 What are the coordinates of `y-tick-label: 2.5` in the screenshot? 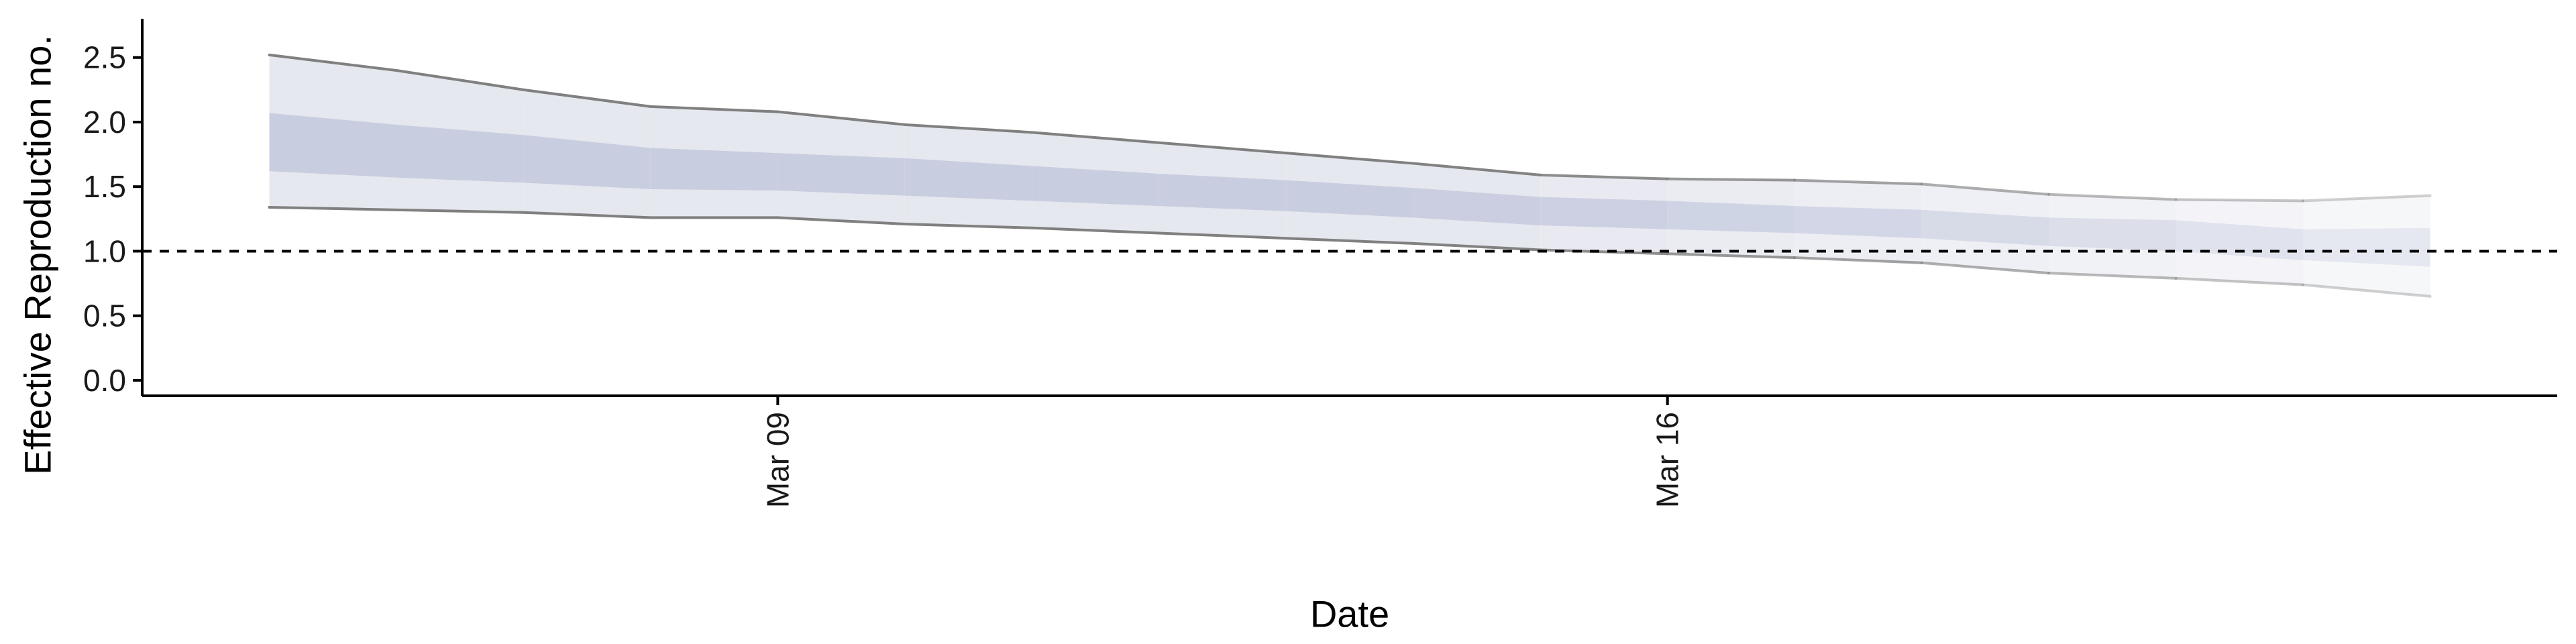 It's located at (104, 57).